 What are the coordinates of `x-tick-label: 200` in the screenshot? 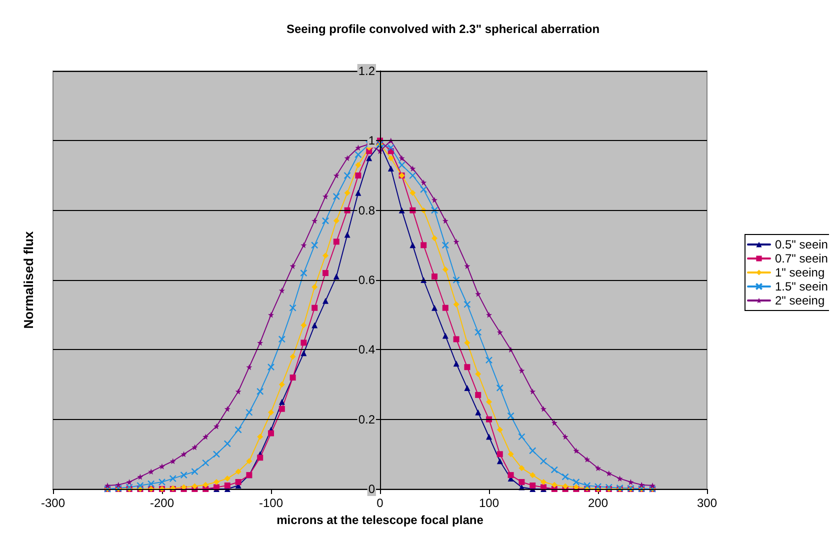 It's located at (598, 503).